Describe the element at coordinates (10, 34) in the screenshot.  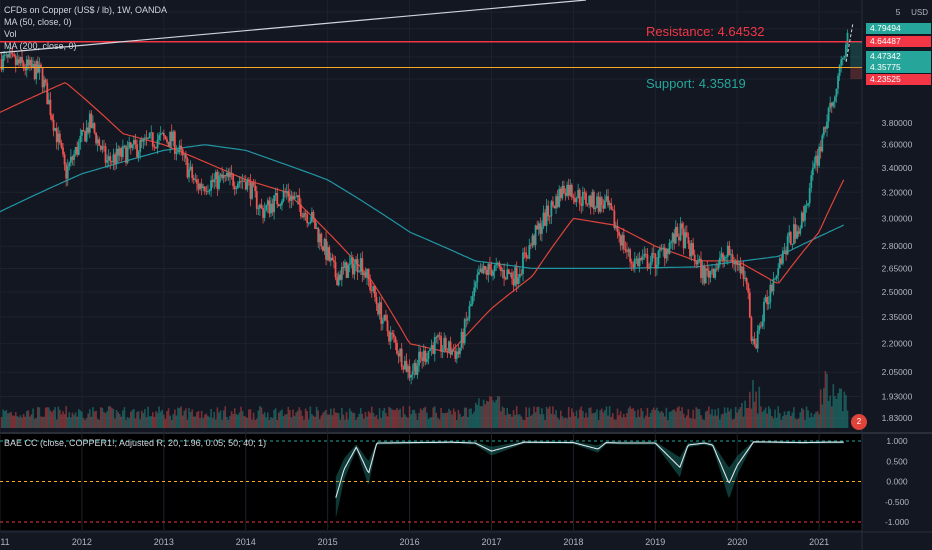
I see `vol-label: Vol` at that location.